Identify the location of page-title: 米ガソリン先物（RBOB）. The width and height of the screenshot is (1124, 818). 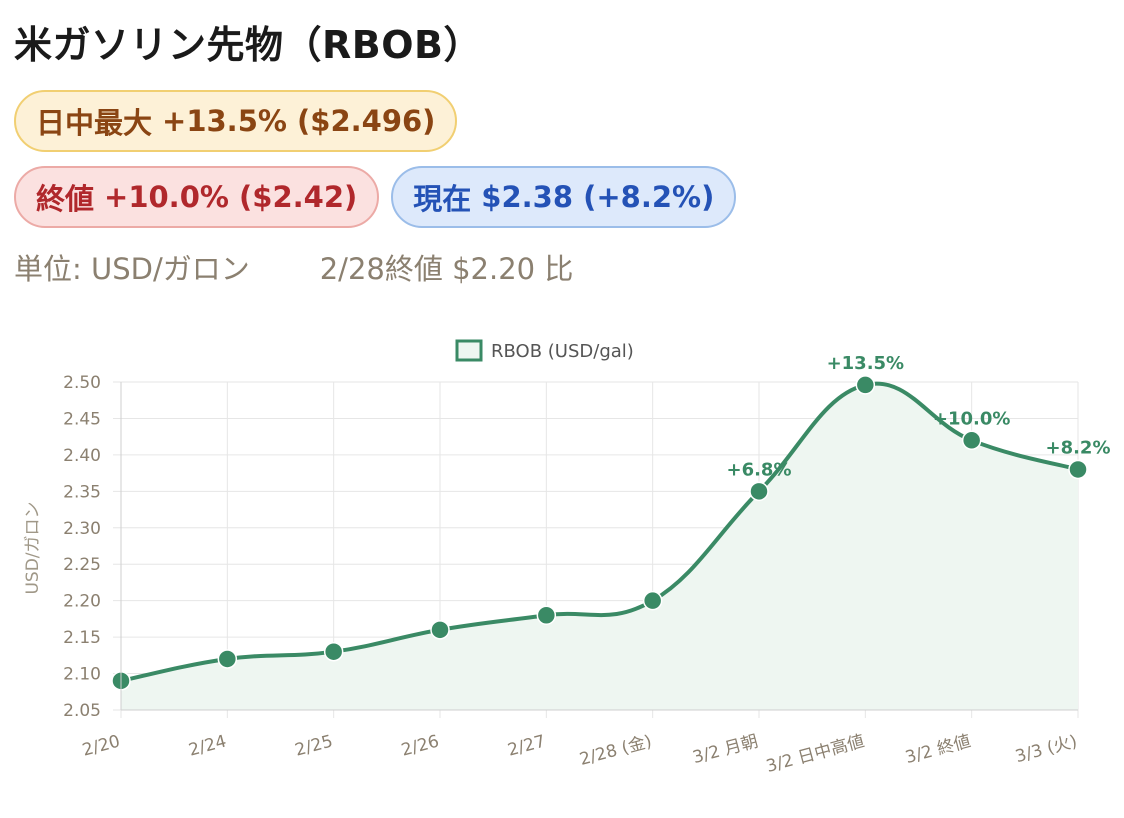
(248, 45).